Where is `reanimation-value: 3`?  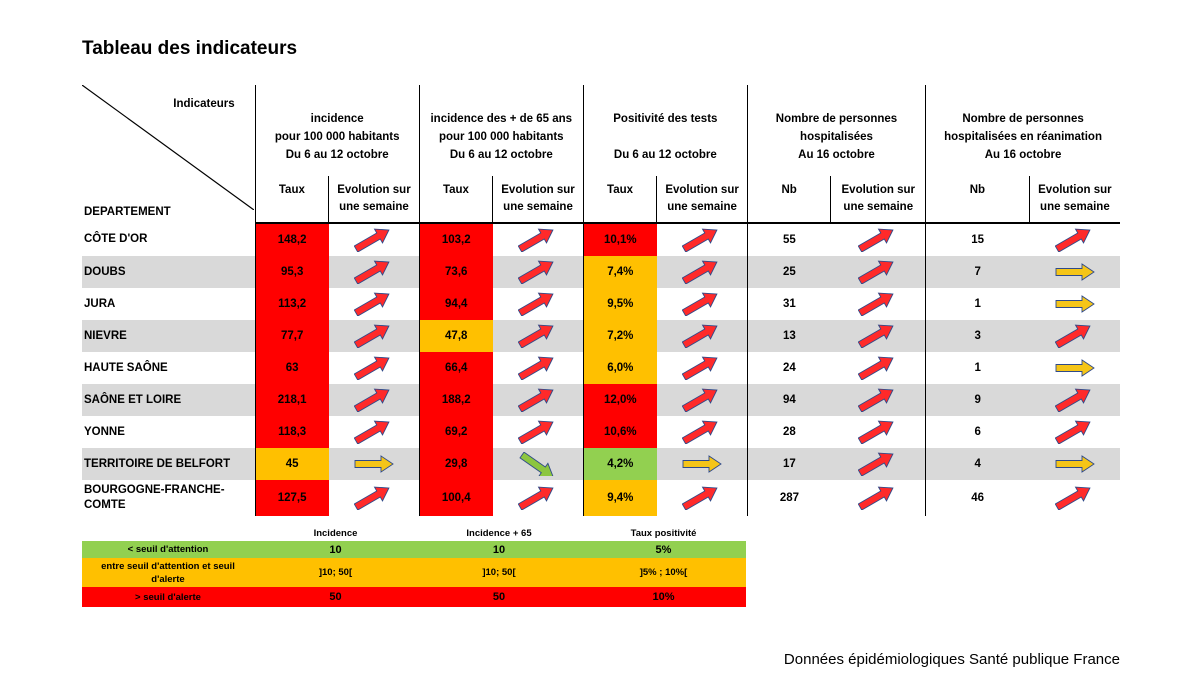 reanimation-value: 3 is located at coordinates (977, 336).